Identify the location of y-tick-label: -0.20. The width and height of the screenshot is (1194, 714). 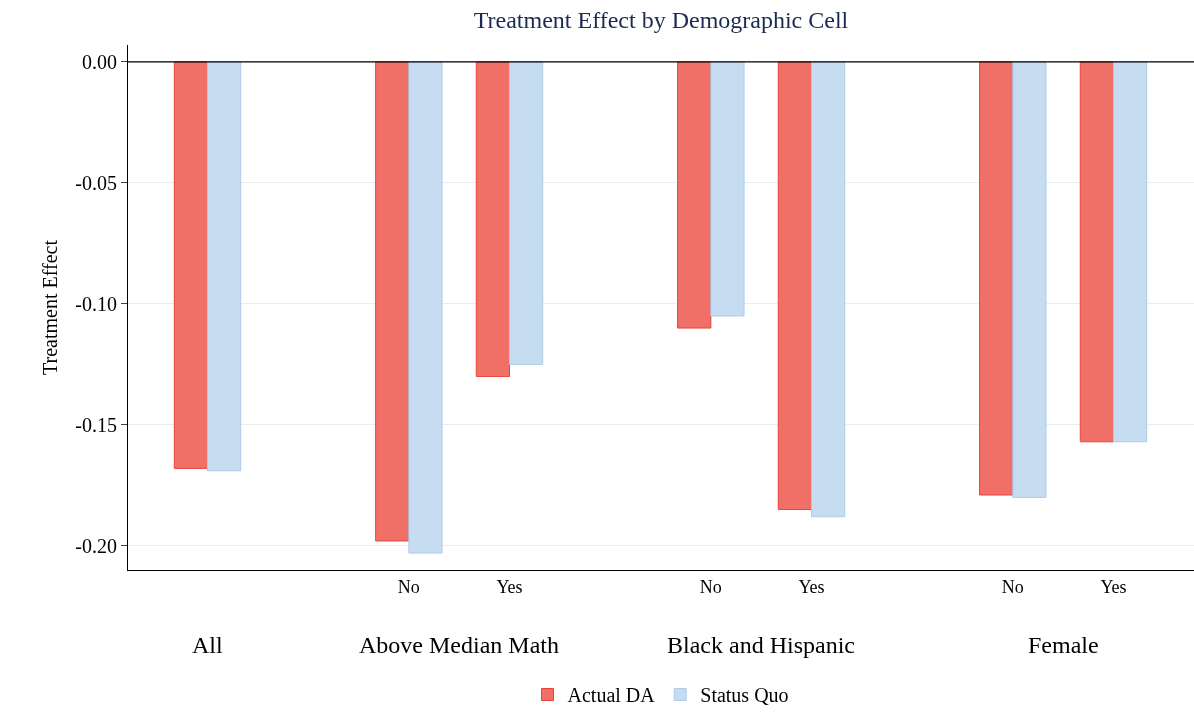
(96, 545).